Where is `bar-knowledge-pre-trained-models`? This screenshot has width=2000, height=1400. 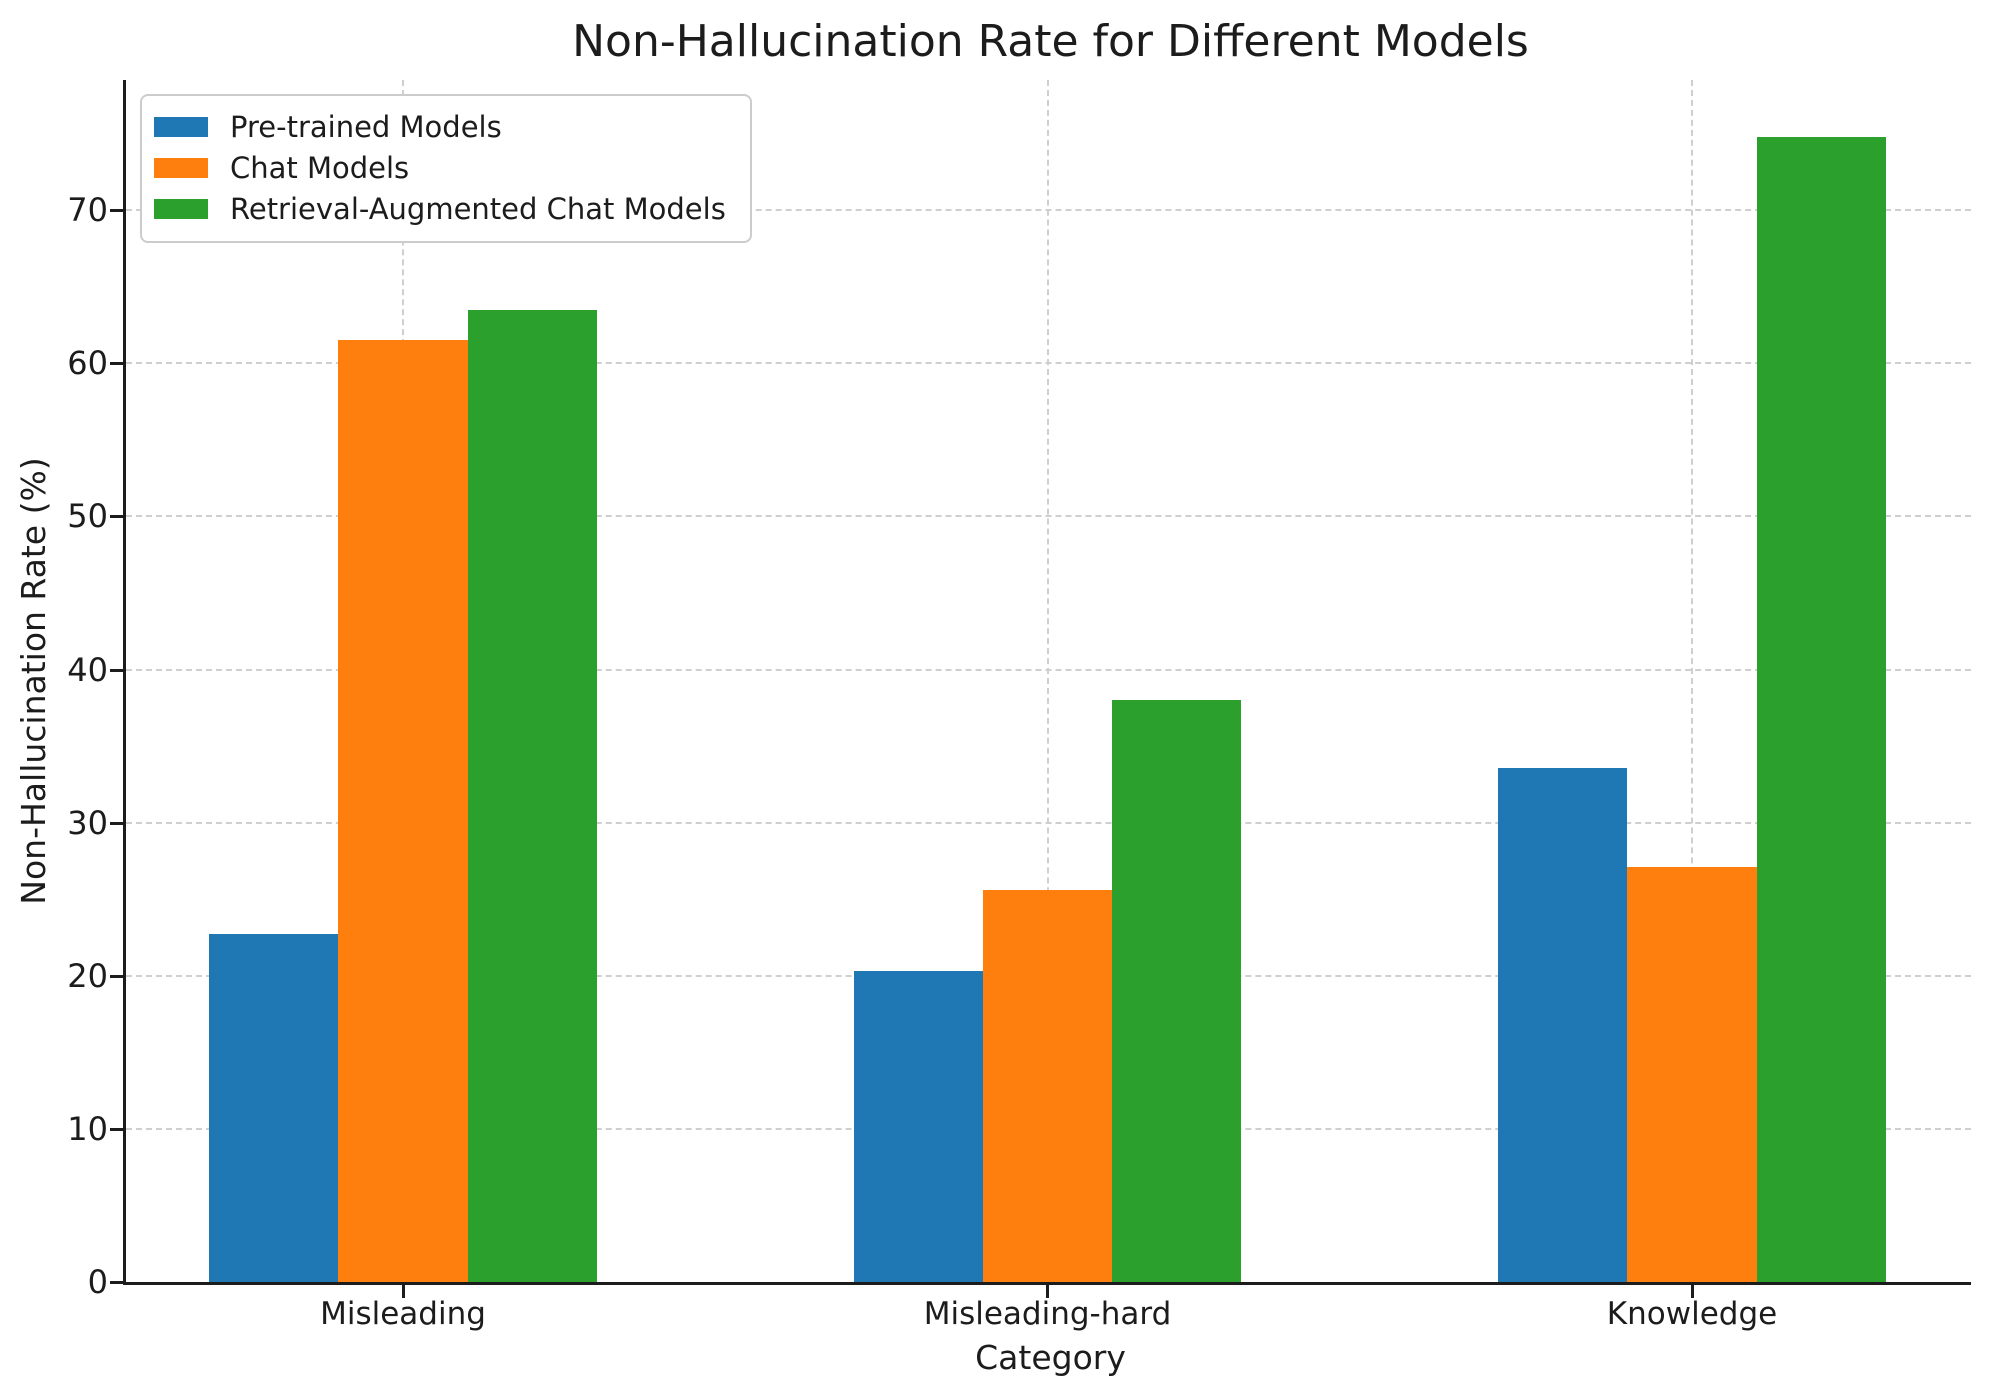
bar-knowledge-pre-trained-models is located at coordinates (1563, 1024).